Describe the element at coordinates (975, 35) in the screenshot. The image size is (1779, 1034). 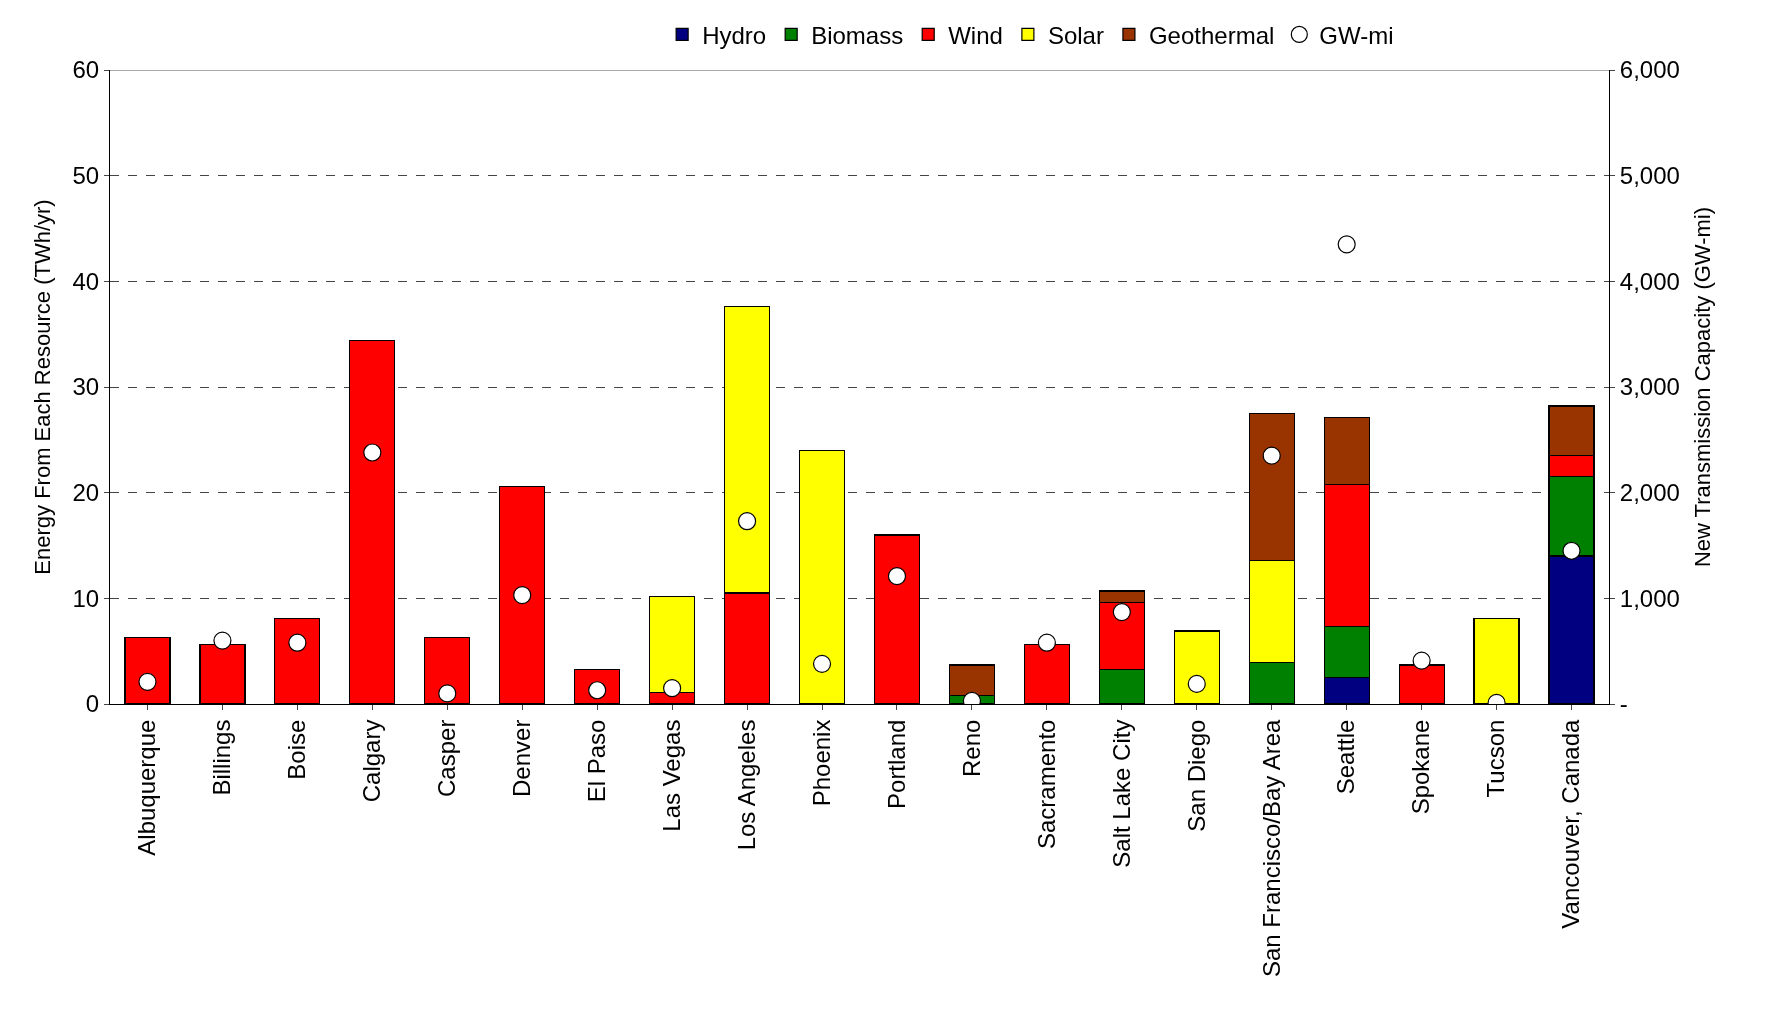
I see `legend-label: Wind` at that location.